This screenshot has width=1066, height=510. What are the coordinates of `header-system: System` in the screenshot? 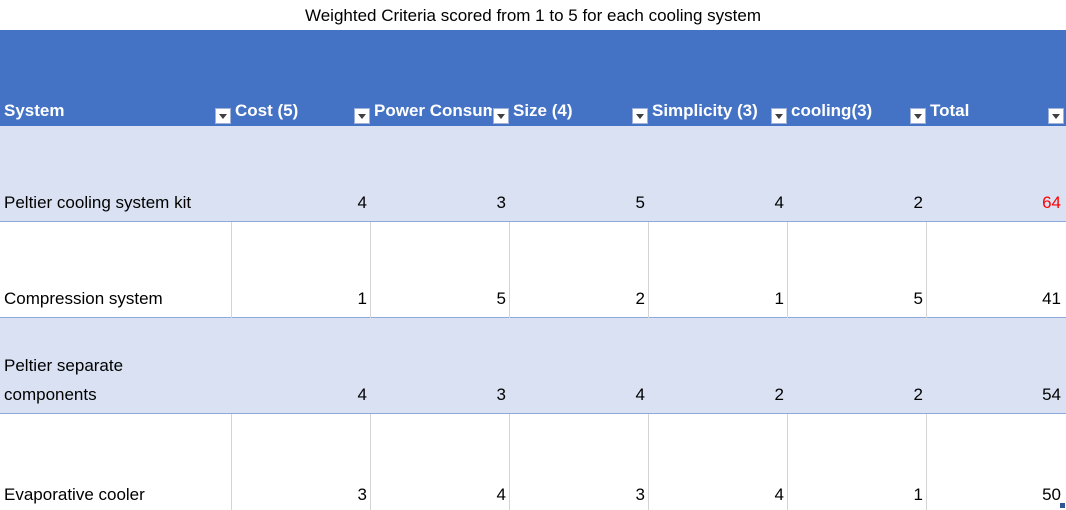 It's located at (34, 110).